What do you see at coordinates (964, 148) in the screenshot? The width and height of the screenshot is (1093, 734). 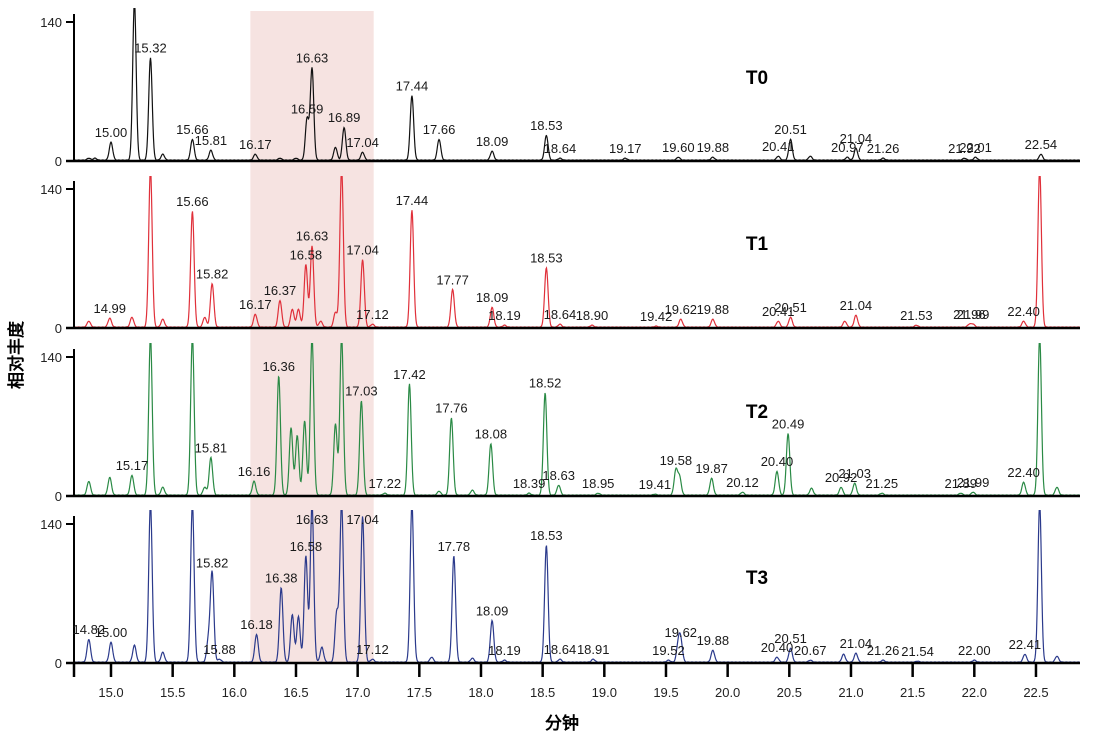 I see `peak-label: 21.92` at bounding box center [964, 148].